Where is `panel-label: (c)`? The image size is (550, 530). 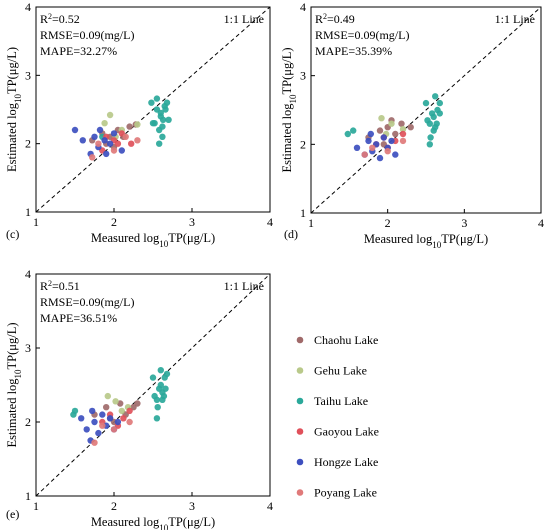
panel-label: (c) is located at coordinates (12, 234).